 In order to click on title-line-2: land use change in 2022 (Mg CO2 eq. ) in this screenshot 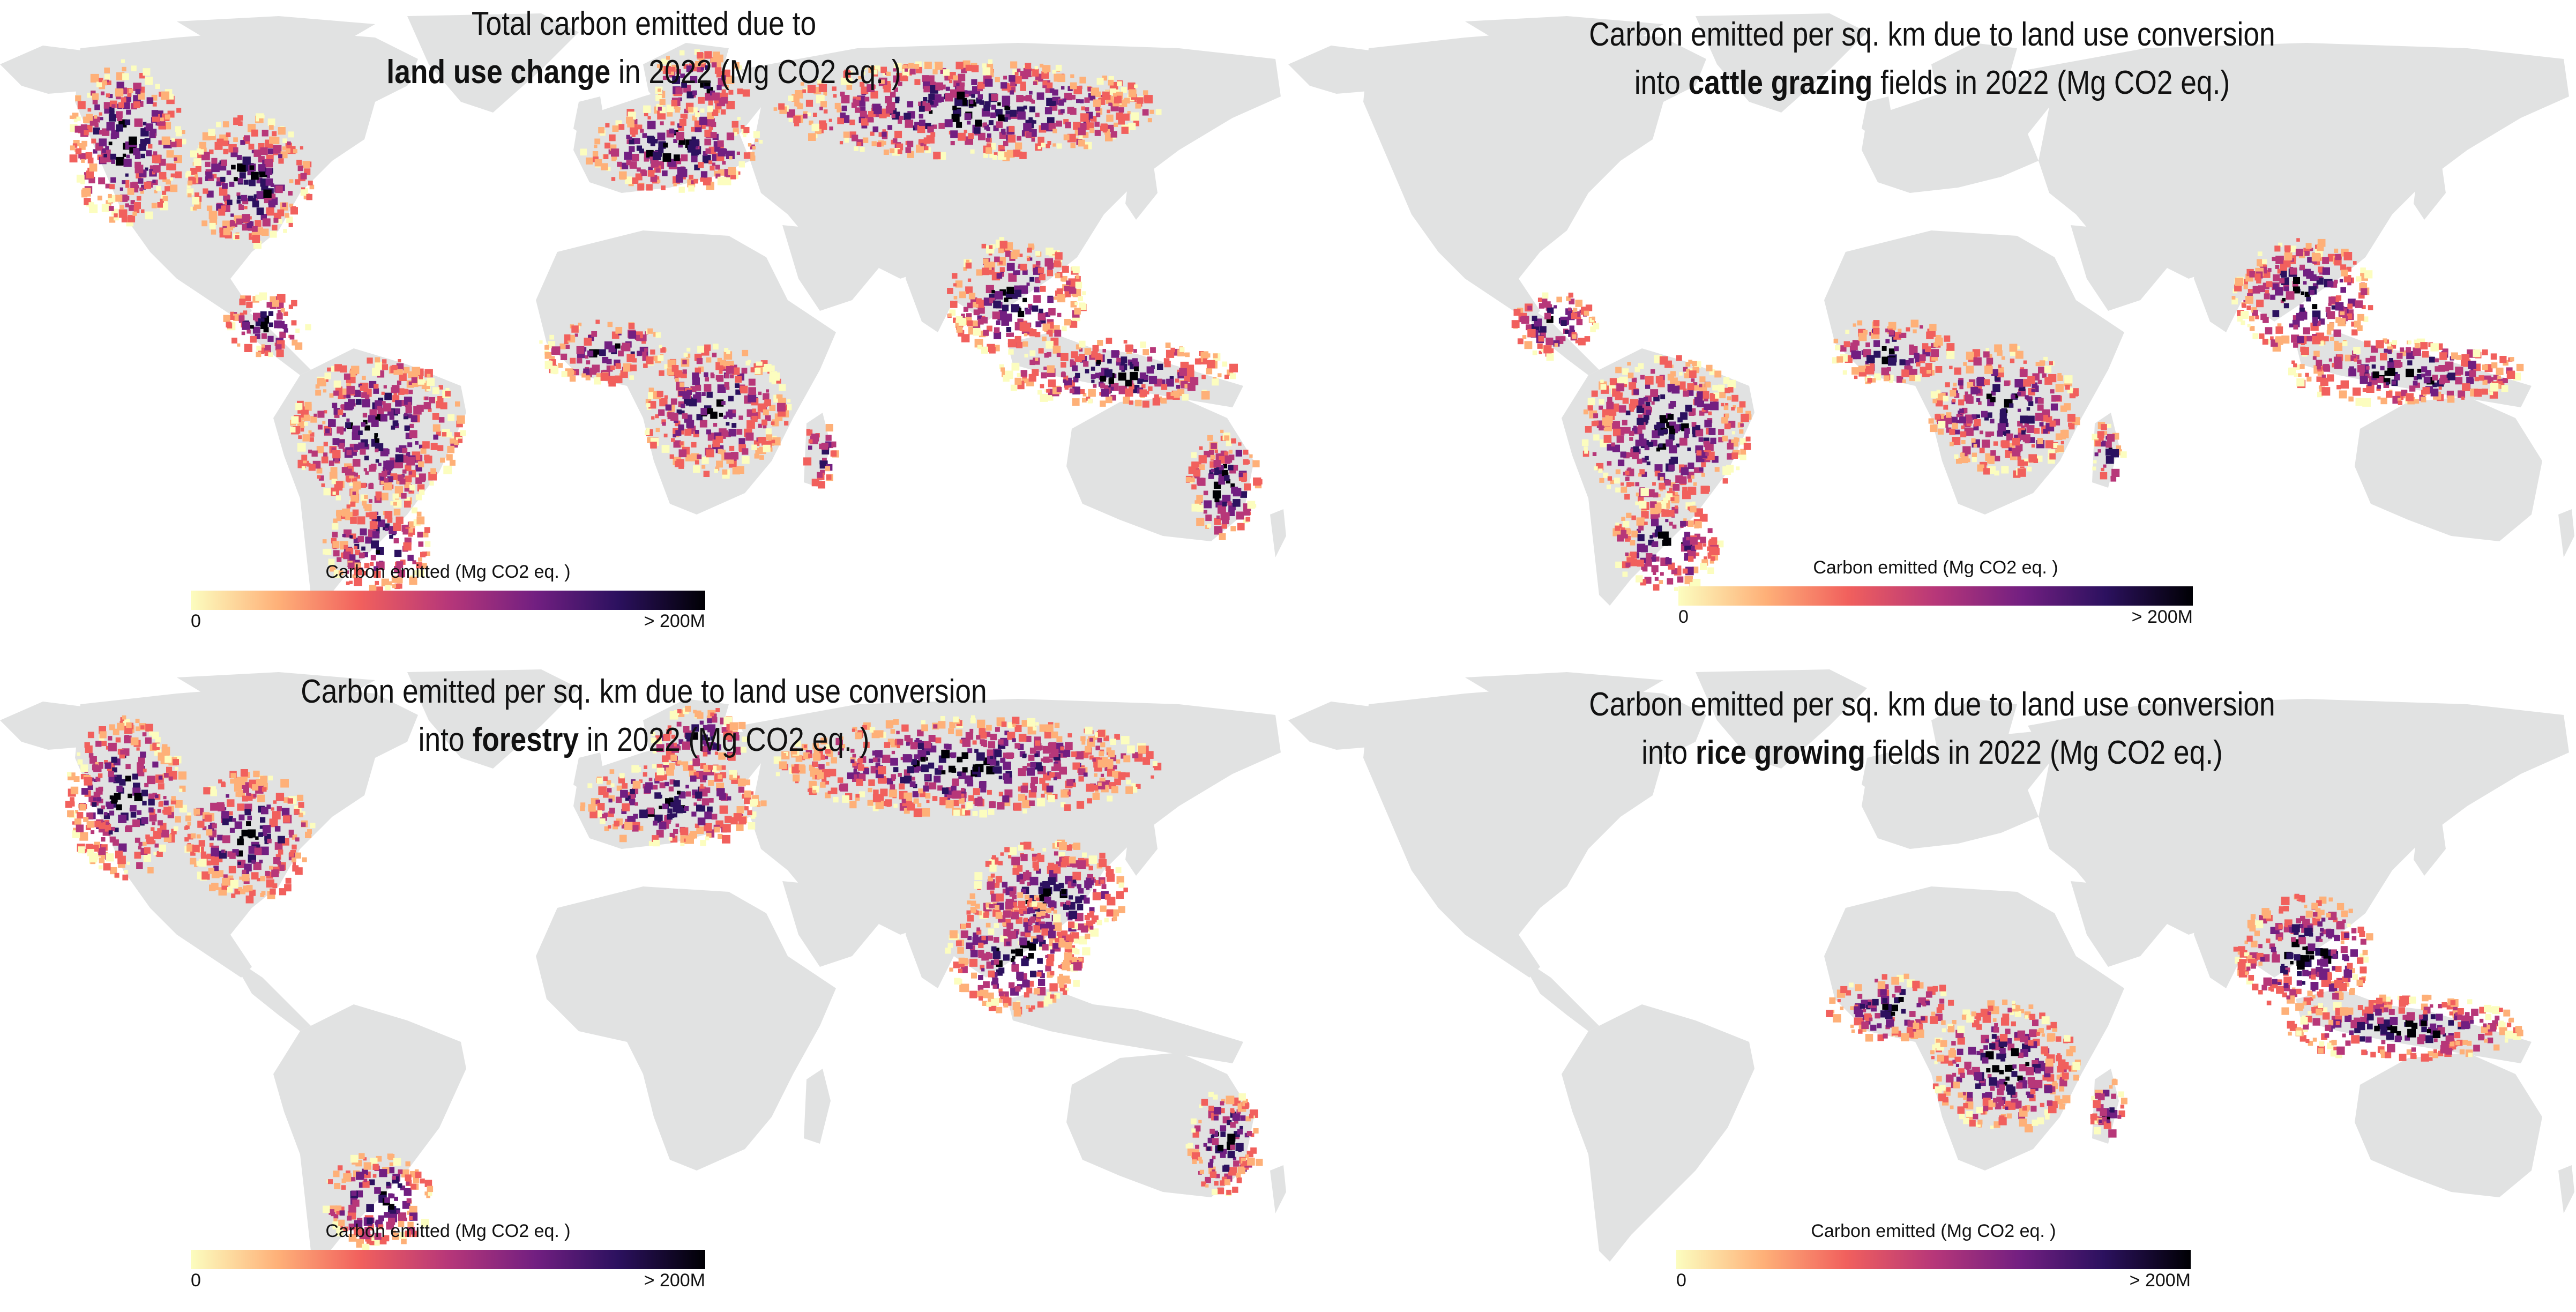, I will do `click(644, 72)`.